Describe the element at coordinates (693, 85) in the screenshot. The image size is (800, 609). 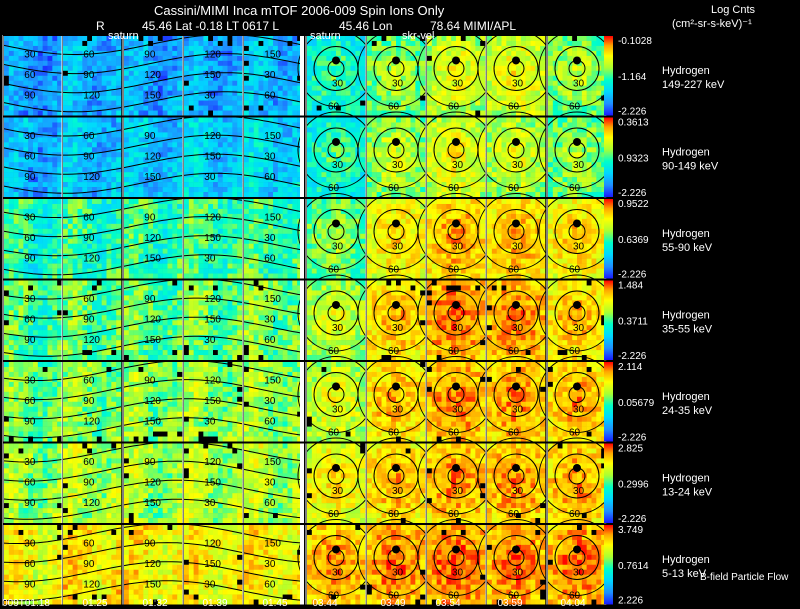
I see `channel-energy-label: 149-227 keV` at that location.